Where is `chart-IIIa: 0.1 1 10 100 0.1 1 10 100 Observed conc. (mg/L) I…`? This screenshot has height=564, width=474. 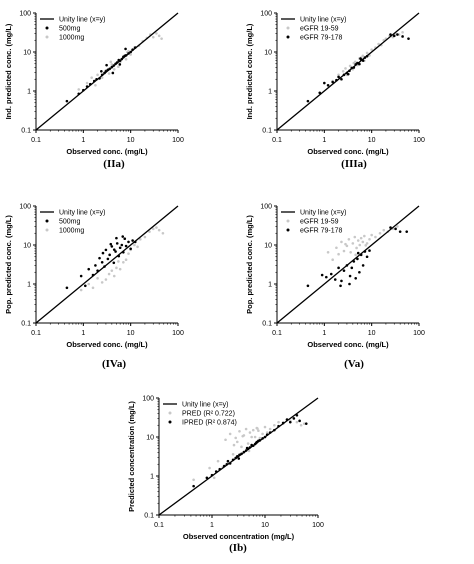
chart-IIIa: 0.1 1 10 100 0.1 1 10 100 Observed conc. (mg/L) I… is located at coordinates (335, 84).